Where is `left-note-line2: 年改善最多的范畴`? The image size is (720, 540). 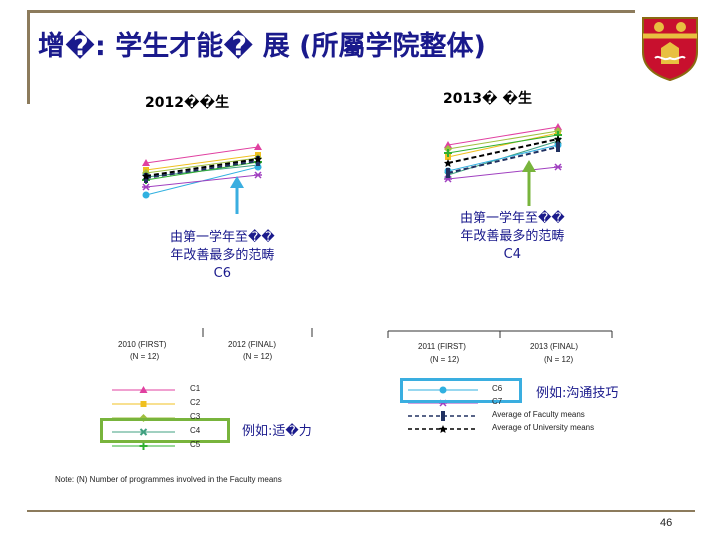 left-note-line2: 年改善最多的范畴 is located at coordinates (222, 255).